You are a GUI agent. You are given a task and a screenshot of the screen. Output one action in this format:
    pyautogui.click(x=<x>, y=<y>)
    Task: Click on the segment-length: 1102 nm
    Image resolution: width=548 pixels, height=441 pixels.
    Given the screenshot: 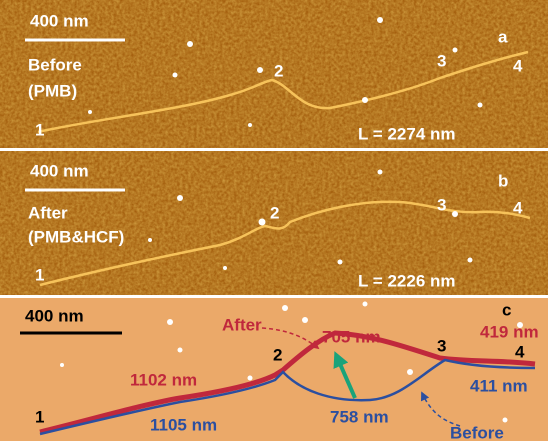 What is the action you would take?
    pyautogui.click(x=163, y=379)
    